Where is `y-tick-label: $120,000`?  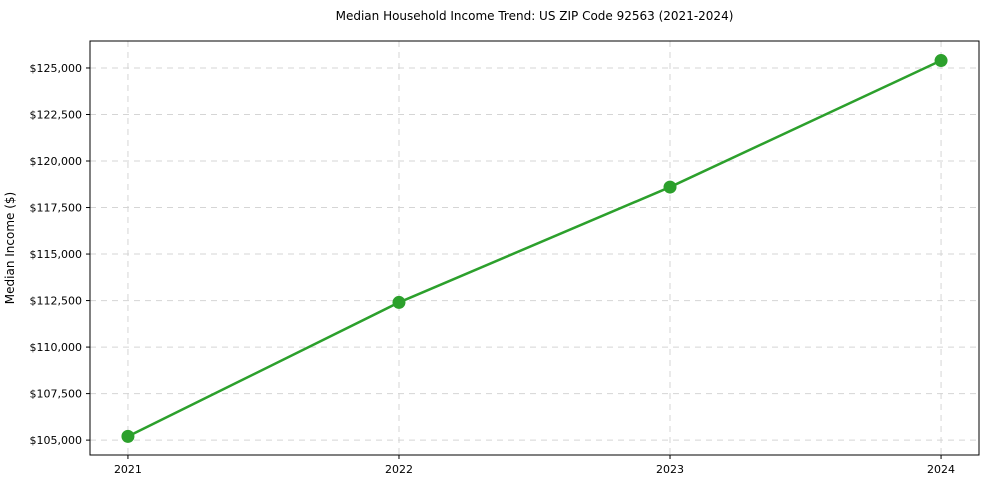 y-tick-label: $120,000 is located at coordinates (56, 161).